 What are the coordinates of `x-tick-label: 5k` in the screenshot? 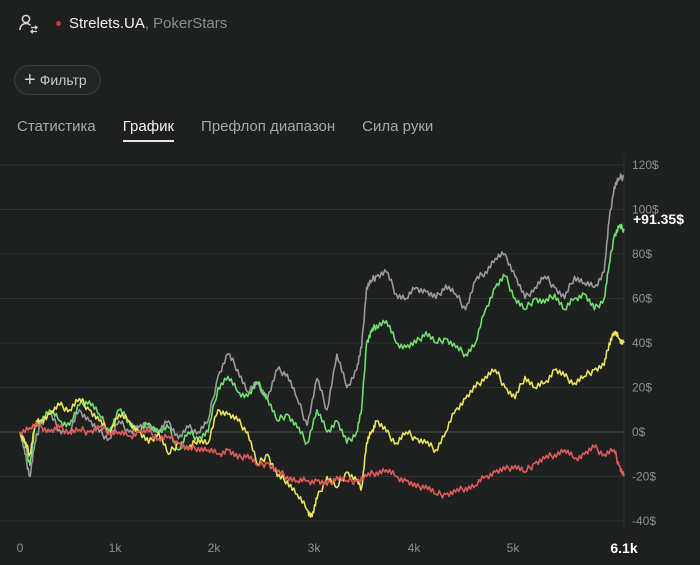 It's located at (514, 548).